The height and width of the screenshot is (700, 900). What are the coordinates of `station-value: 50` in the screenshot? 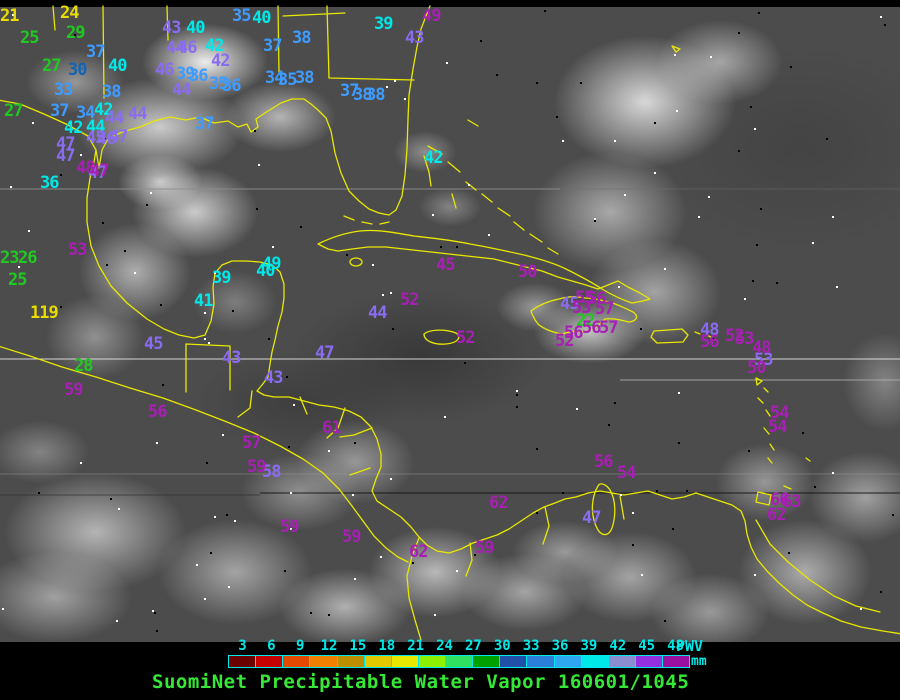 It's located at (528, 272).